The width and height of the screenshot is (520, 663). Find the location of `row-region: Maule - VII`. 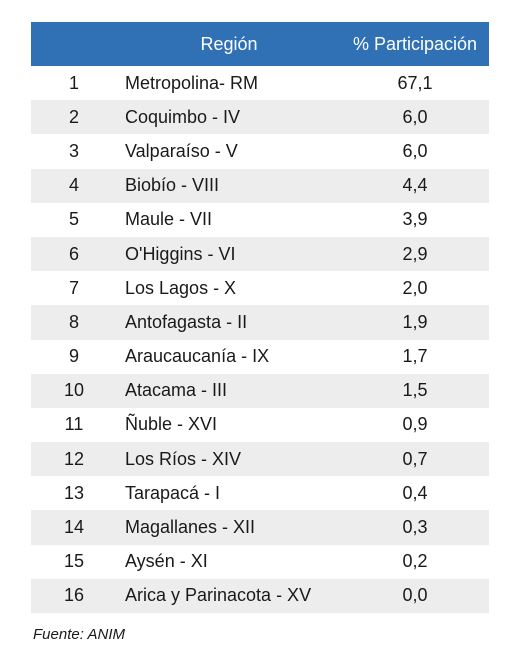

row-region: Maule - VII is located at coordinates (169, 219).